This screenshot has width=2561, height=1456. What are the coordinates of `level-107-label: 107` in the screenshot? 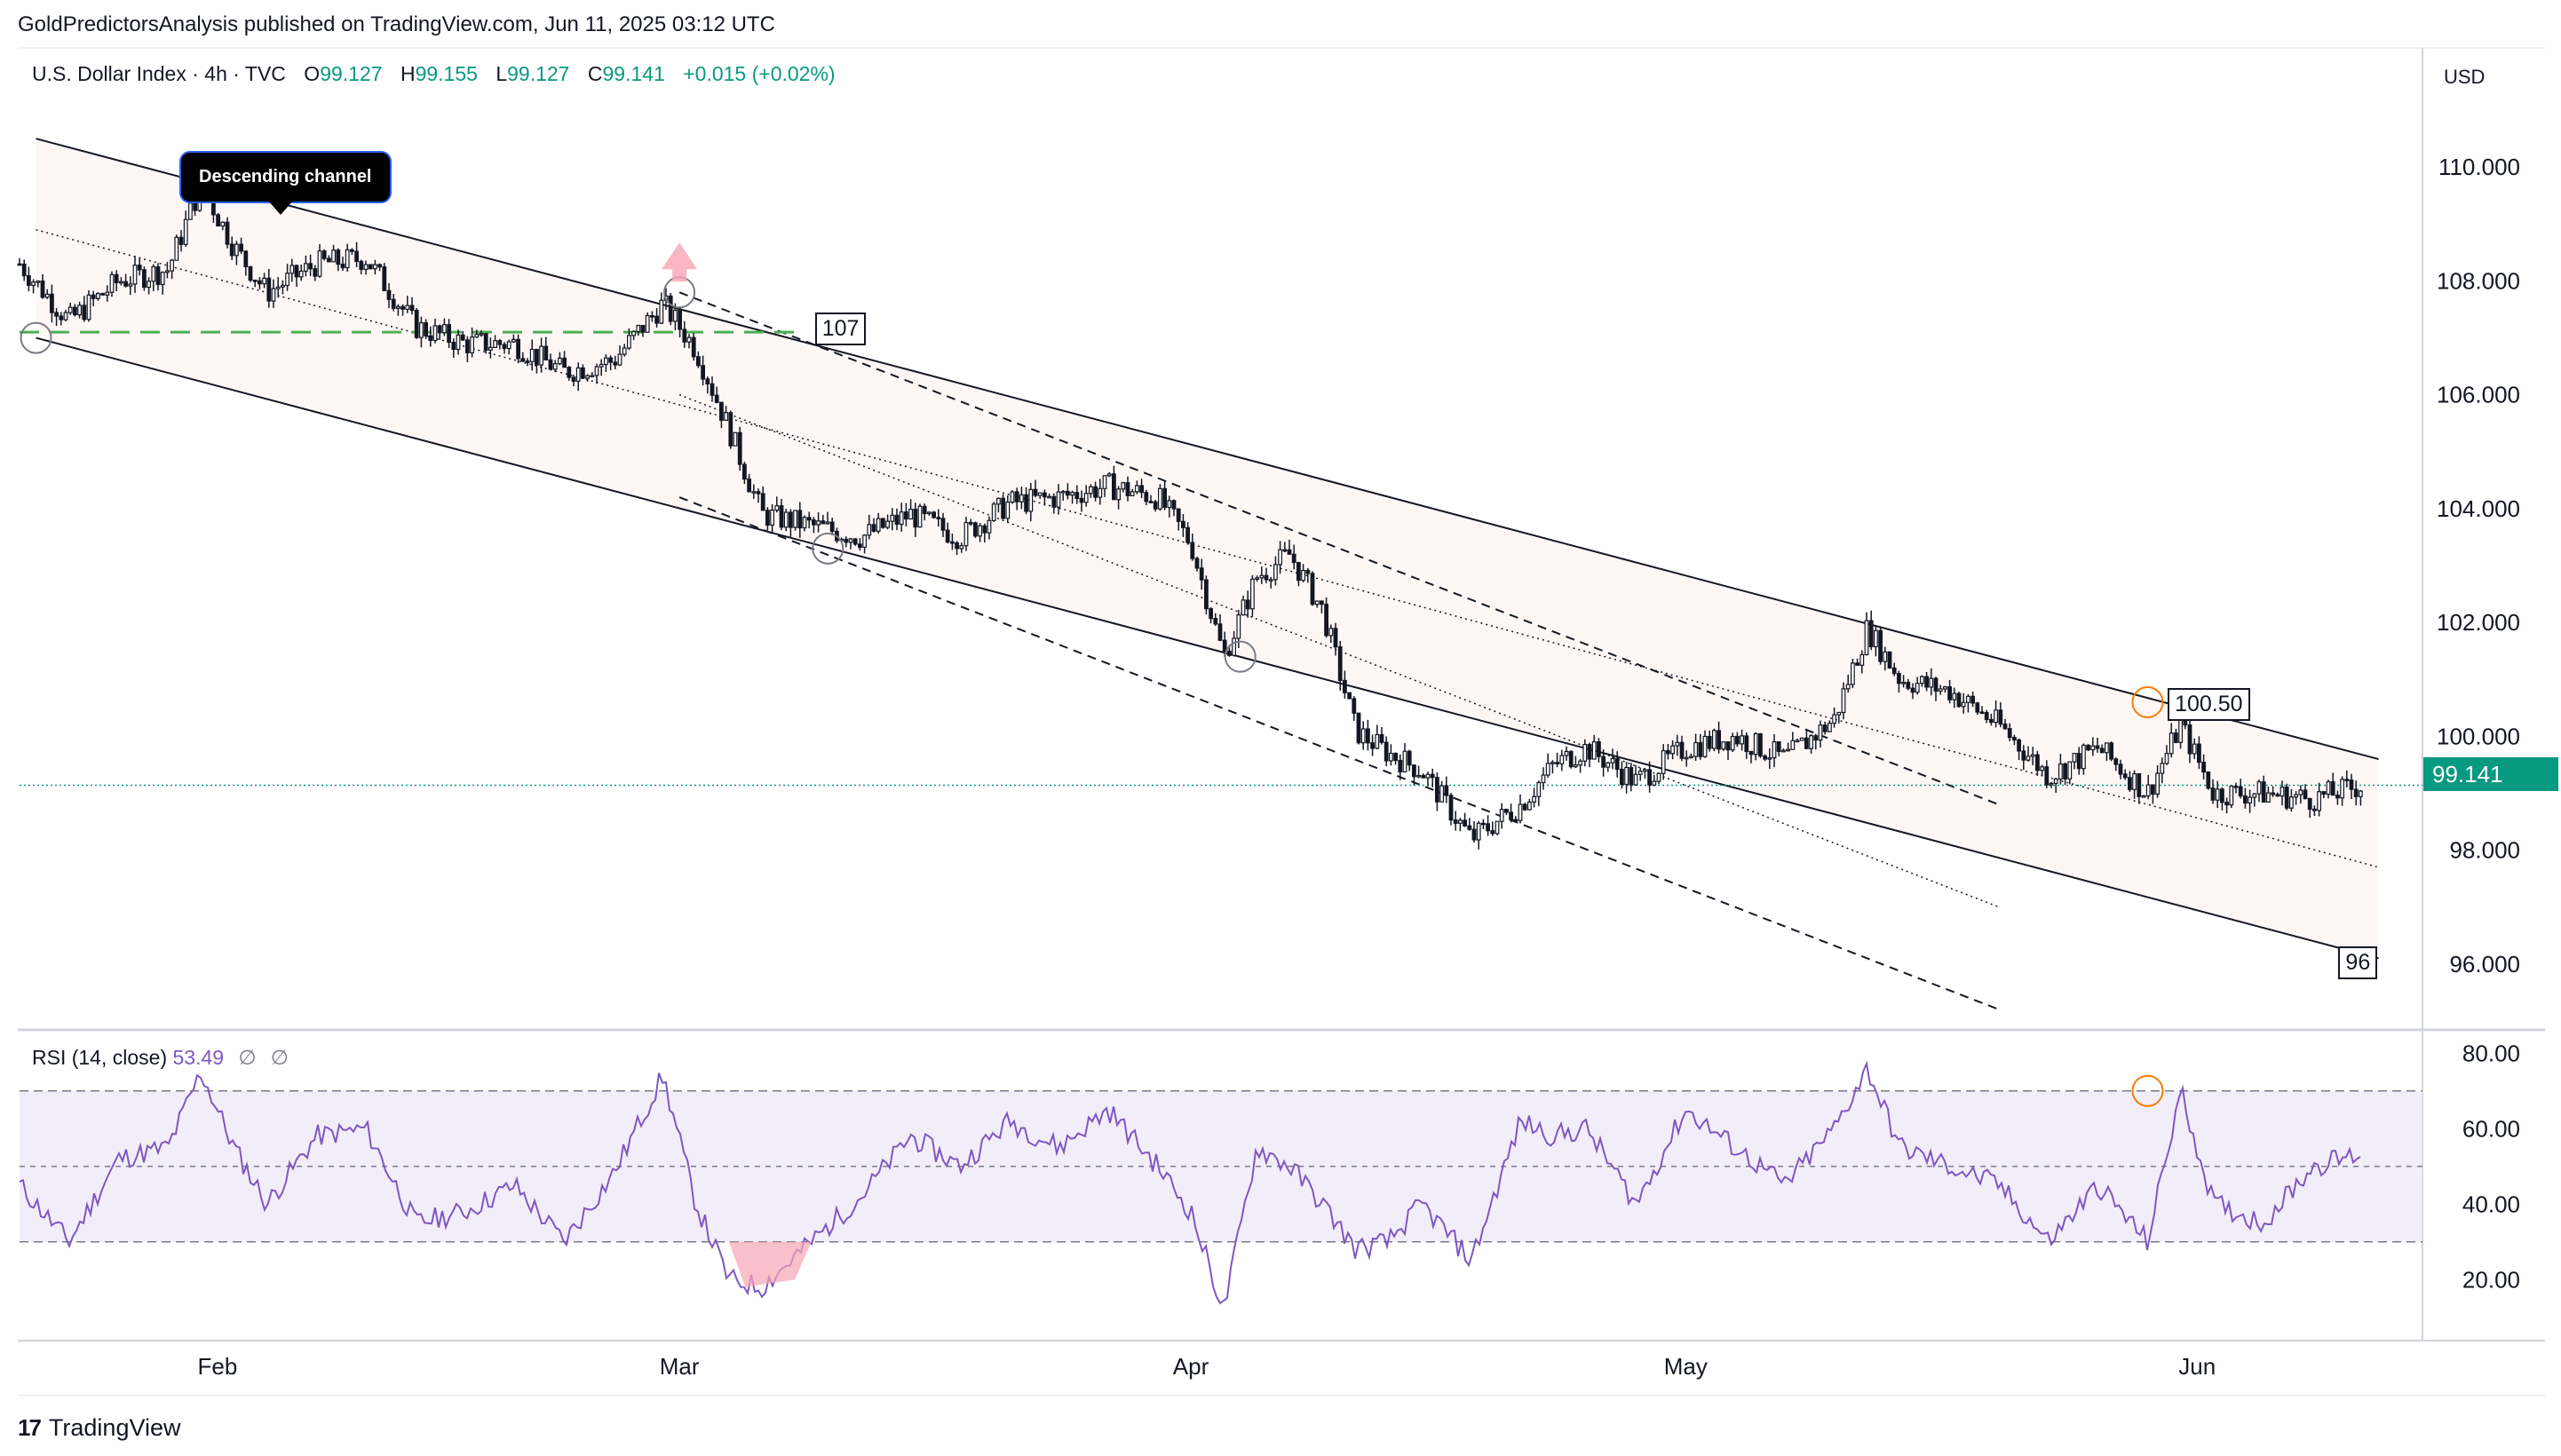 It's located at (841, 329).